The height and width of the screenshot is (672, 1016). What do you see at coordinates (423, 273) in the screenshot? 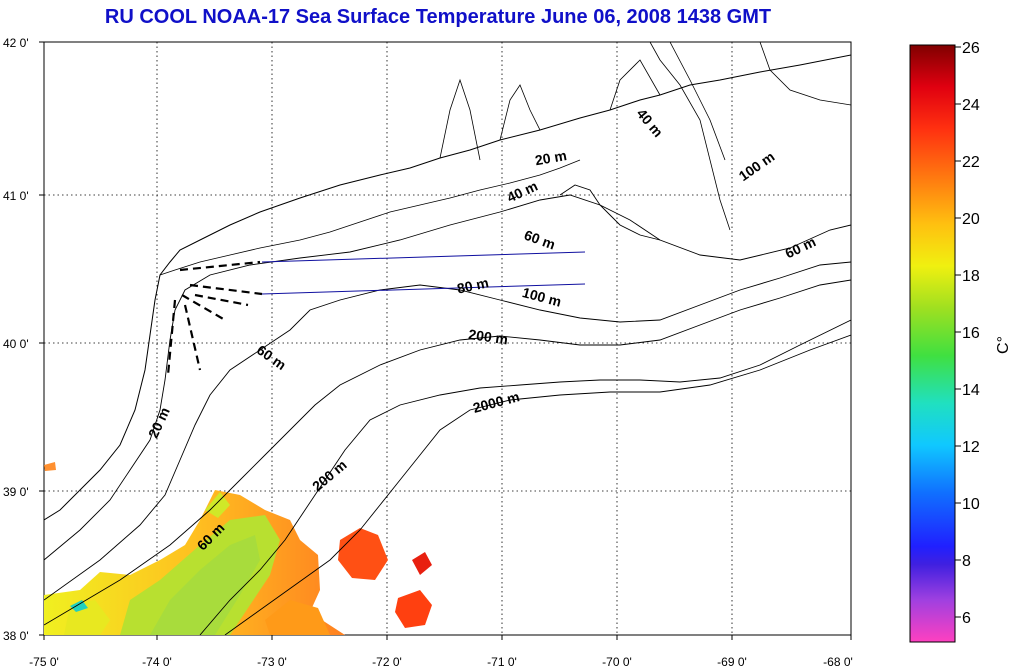
I see `transect-lines` at bounding box center [423, 273].